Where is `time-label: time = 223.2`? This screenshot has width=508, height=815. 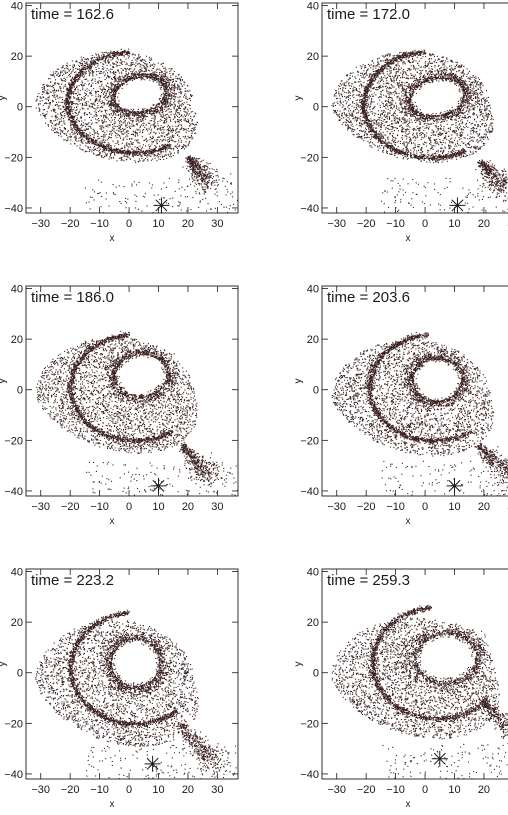 time-label: time = 223.2 is located at coordinates (72, 580).